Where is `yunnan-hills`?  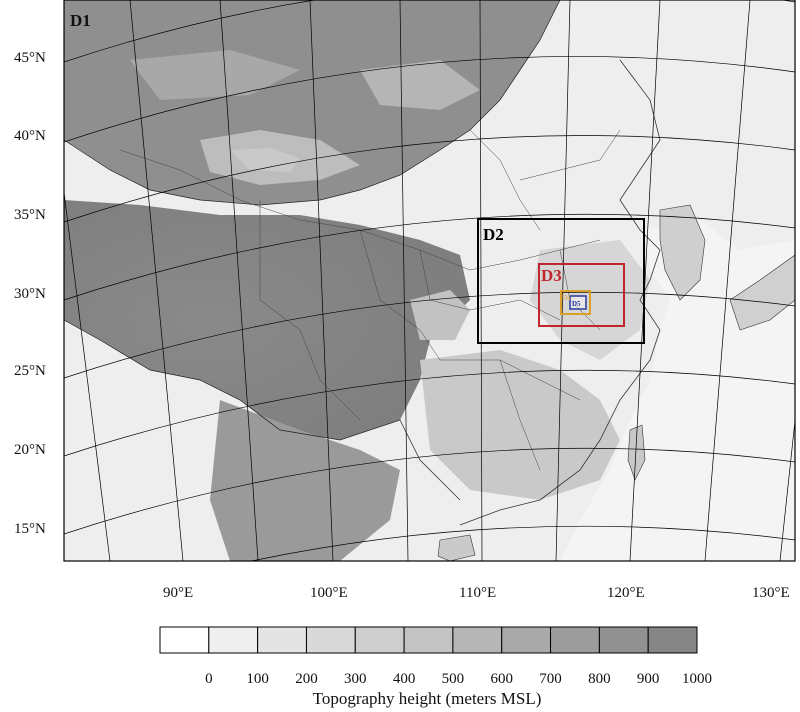 yunnan-hills is located at coordinates (305, 480).